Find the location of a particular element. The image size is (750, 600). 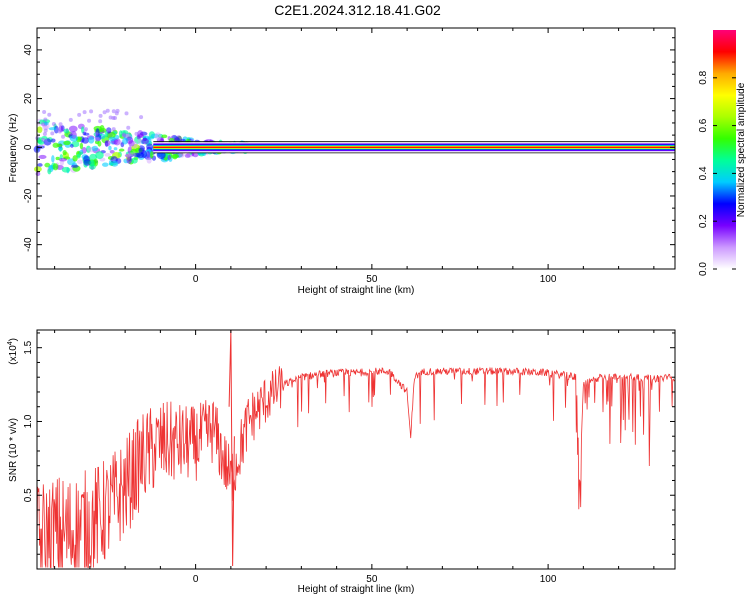

chart-title: C2E1.2024.312.18.41.G02 is located at coordinates (357, 10).